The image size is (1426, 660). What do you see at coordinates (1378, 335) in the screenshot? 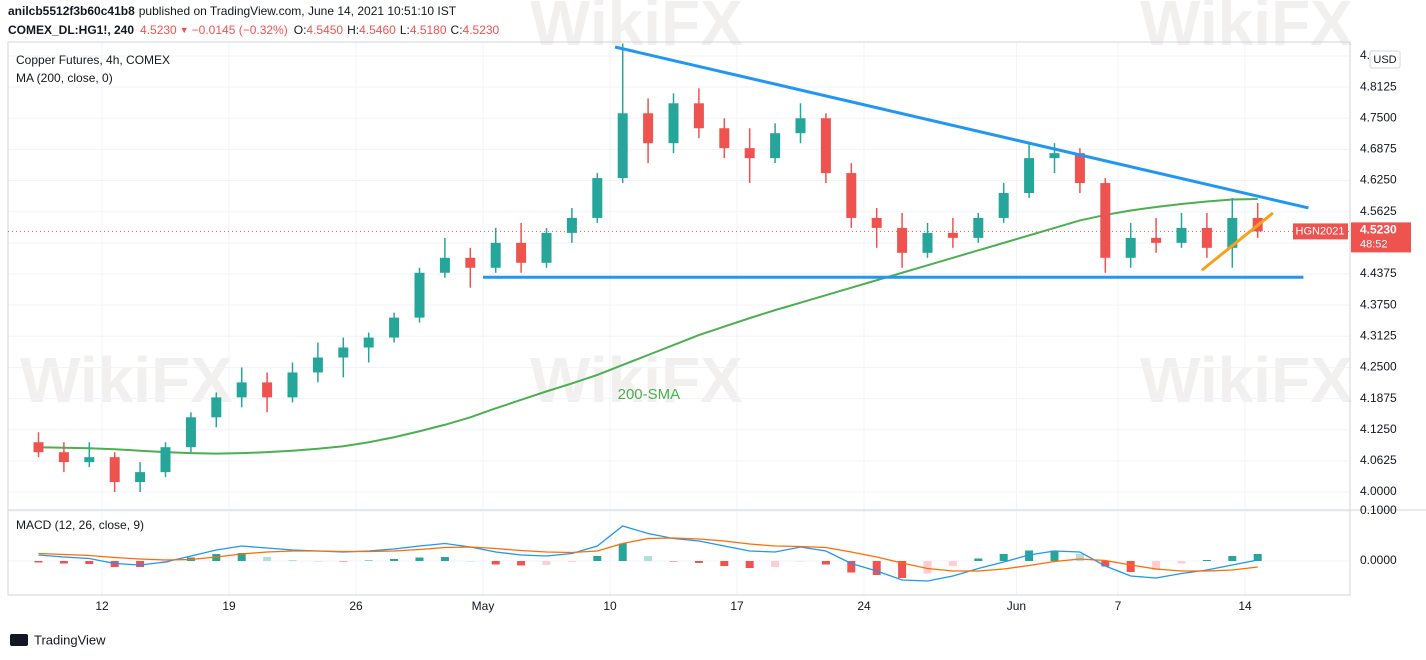
I see `y-tick-label: 4.3125` at bounding box center [1378, 335].